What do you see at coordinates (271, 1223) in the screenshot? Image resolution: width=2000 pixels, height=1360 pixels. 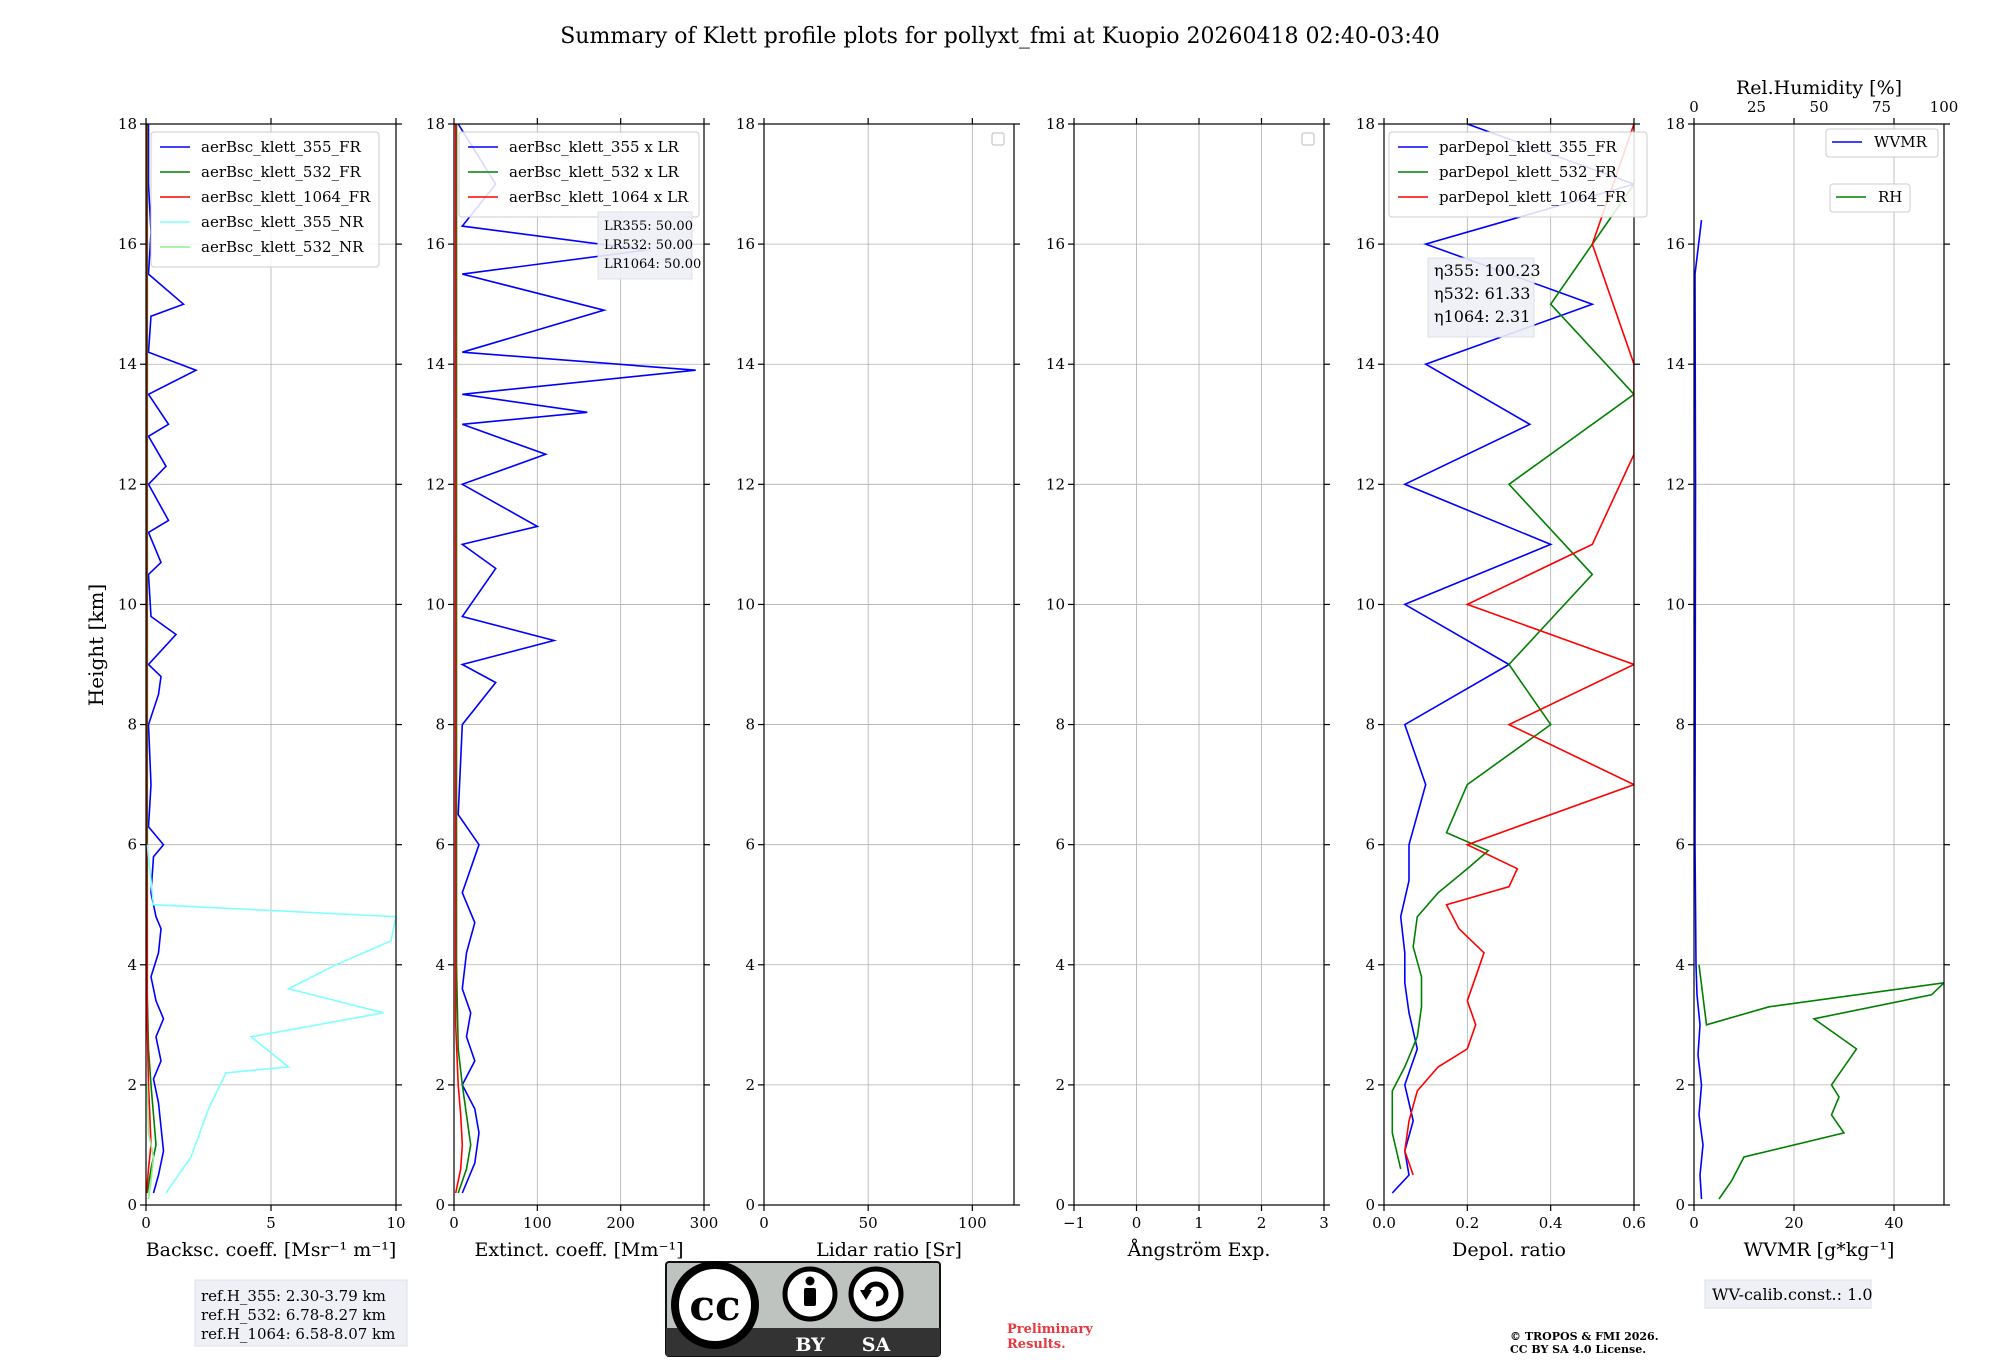 I see `x-tick-label: 5` at bounding box center [271, 1223].